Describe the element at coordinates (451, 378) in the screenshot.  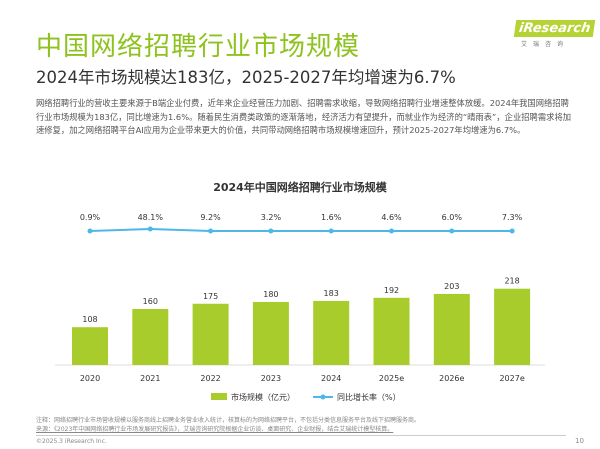
I see `x-tick-2026e: 2026e` at that location.